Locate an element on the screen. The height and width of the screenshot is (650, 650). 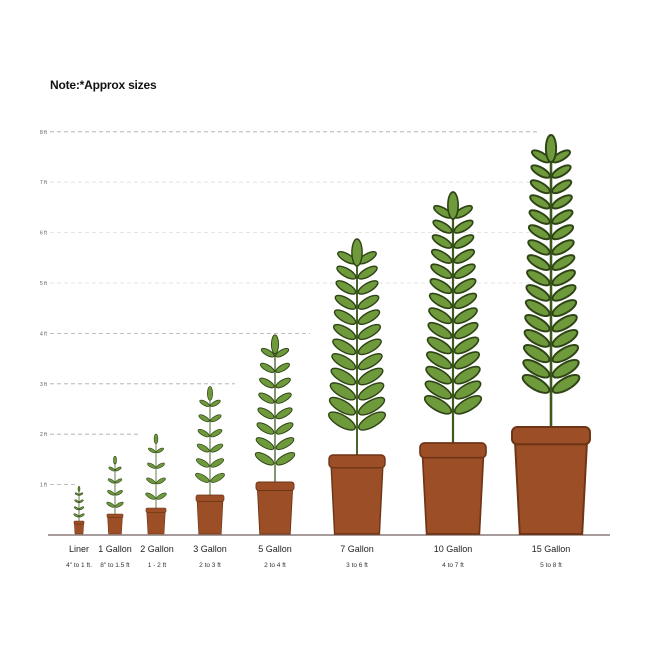
height-range-label: 8" to 1.5 ft is located at coordinates (115, 565).